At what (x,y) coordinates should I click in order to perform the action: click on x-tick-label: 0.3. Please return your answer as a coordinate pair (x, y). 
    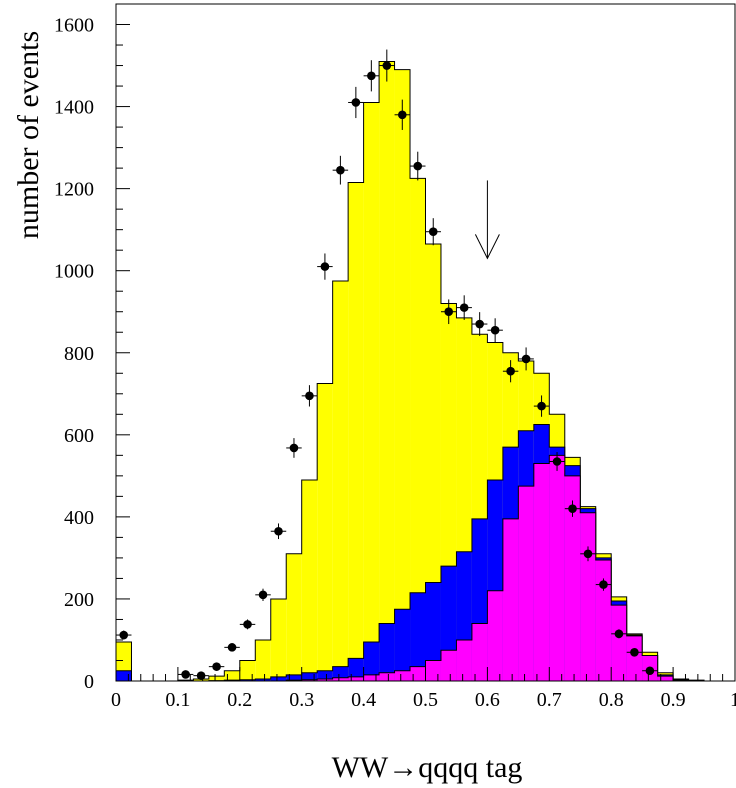
    Looking at the image, I should click on (301, 700).